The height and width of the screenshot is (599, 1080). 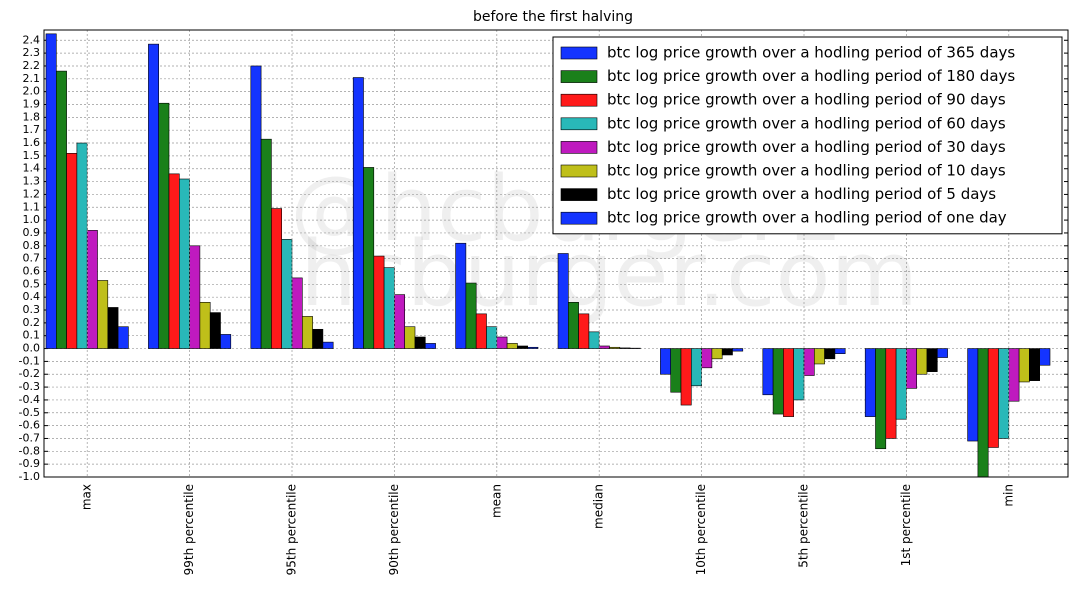 I want to click on y-tick-label: 0.0, so click(x=32, y=348).